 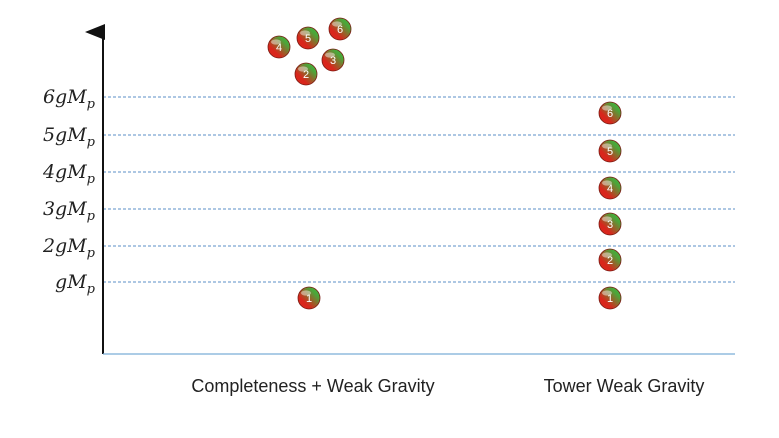 I want to click on completeness-ball-label: 4, so click(x=279, y=48).